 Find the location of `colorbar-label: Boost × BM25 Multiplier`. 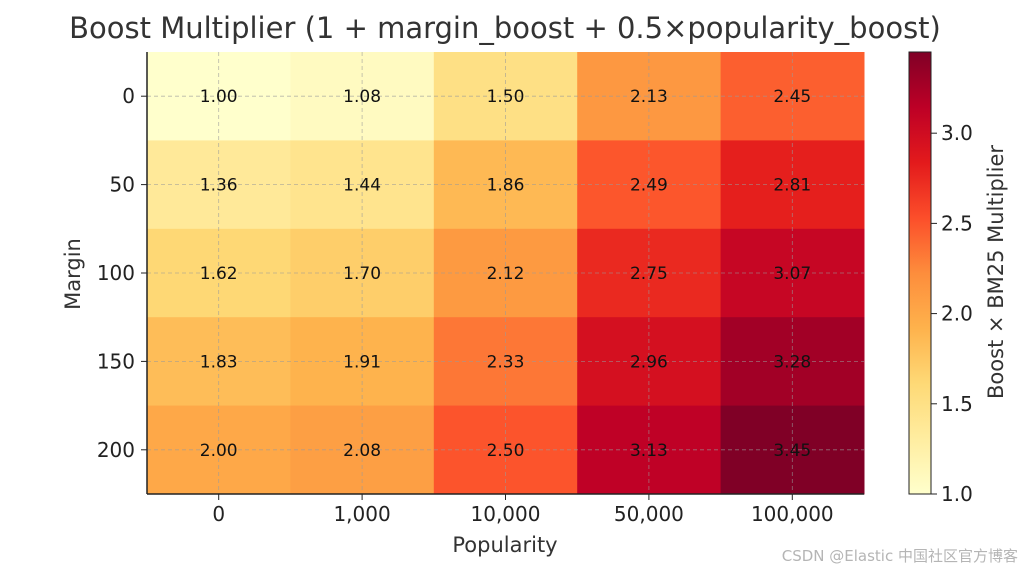

colorbar-label: Boost × BM25 Multiplier is located at coordinates (996, 272).